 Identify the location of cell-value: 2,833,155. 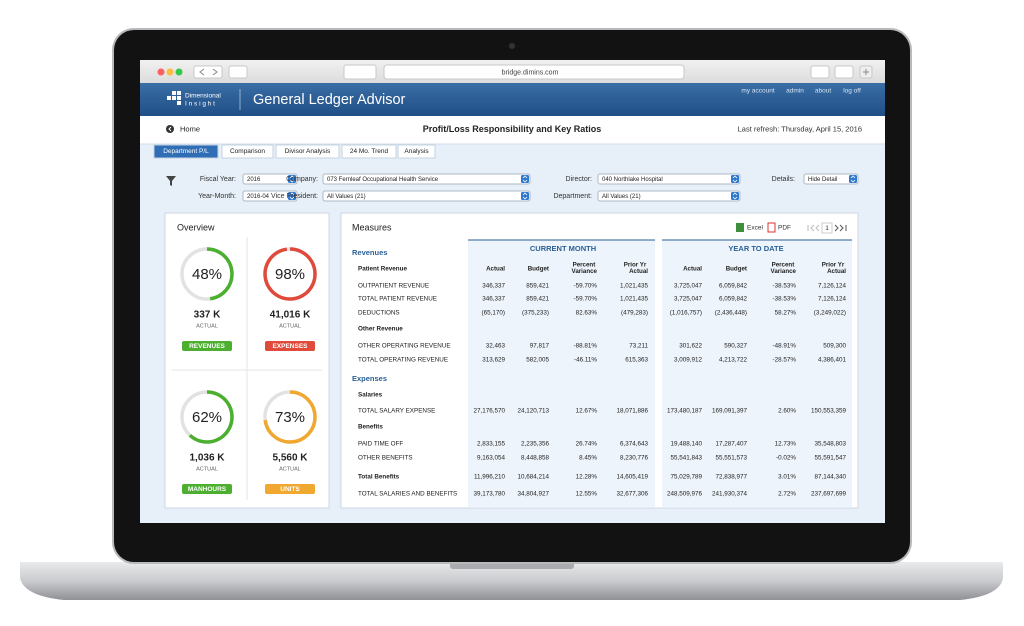
(491, 444).